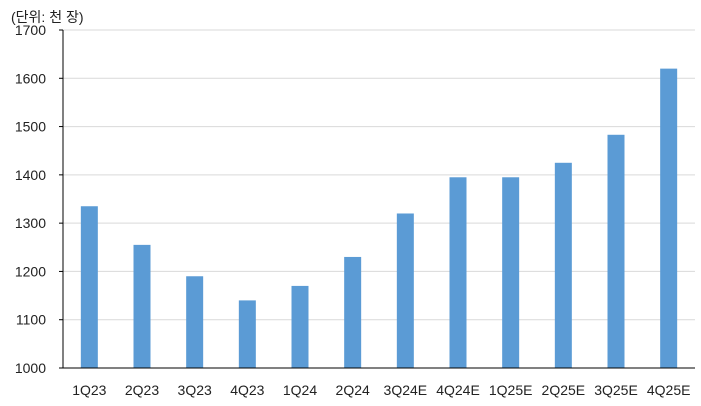 This screenshot has width=701, height=406. I want to click on y-tick-label: 1500, so click(30, 127).